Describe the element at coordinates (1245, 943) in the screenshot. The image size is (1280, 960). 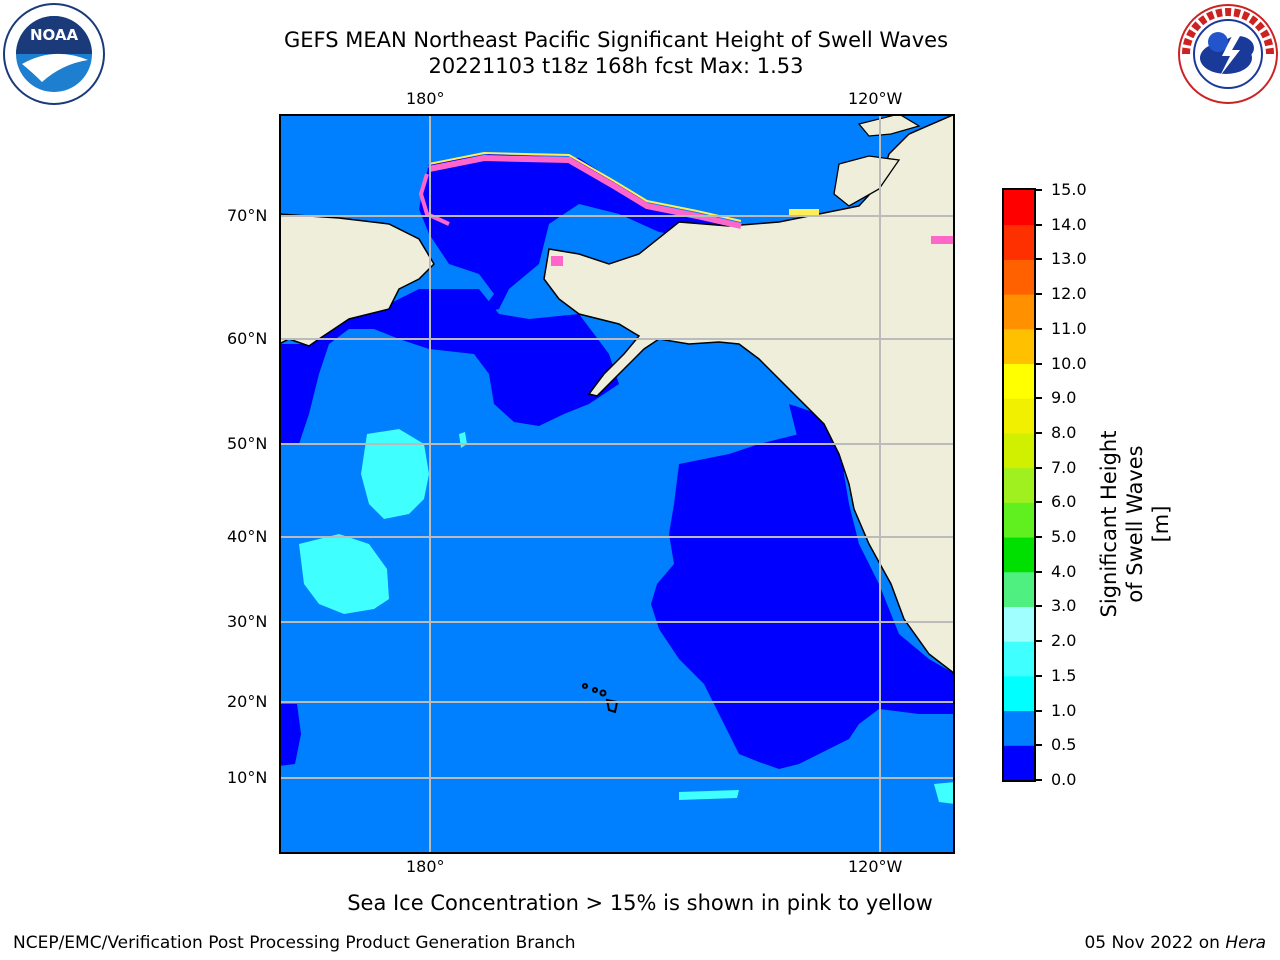
I see `footer-host: Hera` at that location.